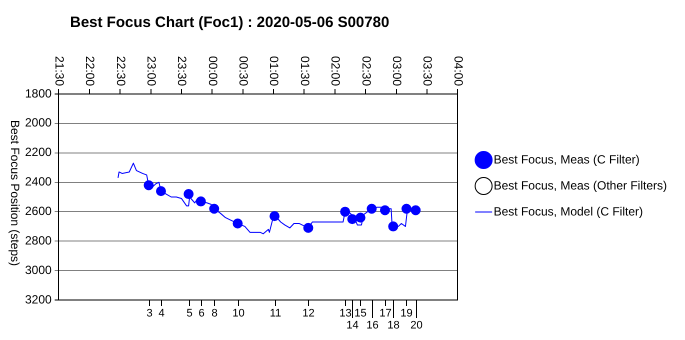  What do you see at coordinates (38, 299) in the screenshot?
I see `y-tick-label: 3200` at bounding box center [38, 299].